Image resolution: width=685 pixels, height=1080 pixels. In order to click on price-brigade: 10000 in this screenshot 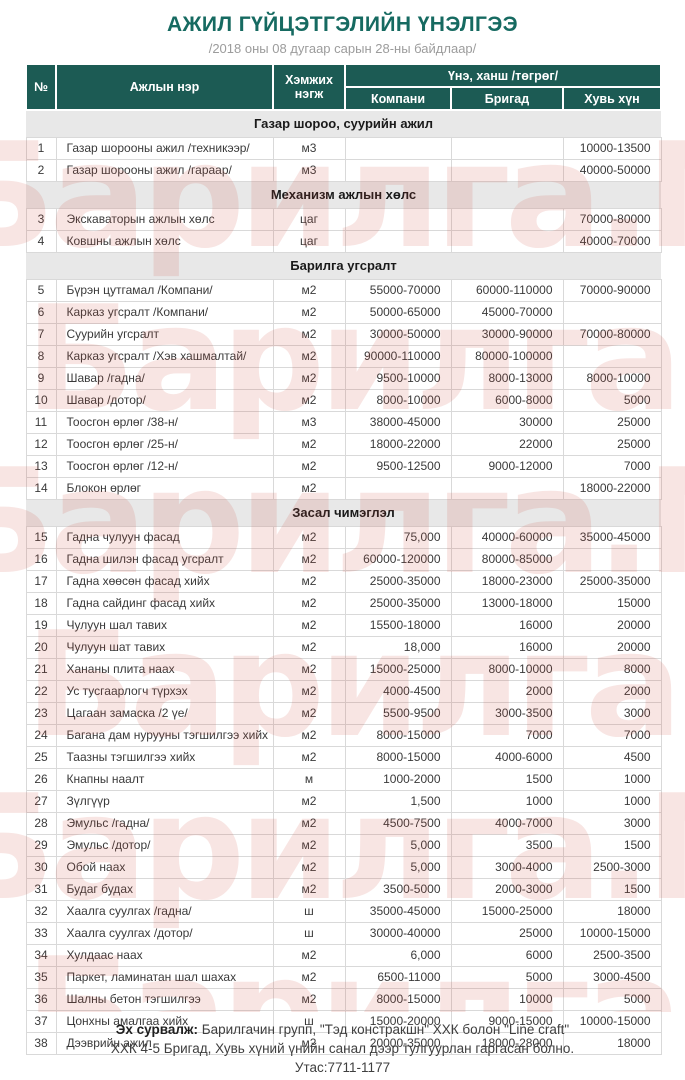, I will do `click(507, 999)`.